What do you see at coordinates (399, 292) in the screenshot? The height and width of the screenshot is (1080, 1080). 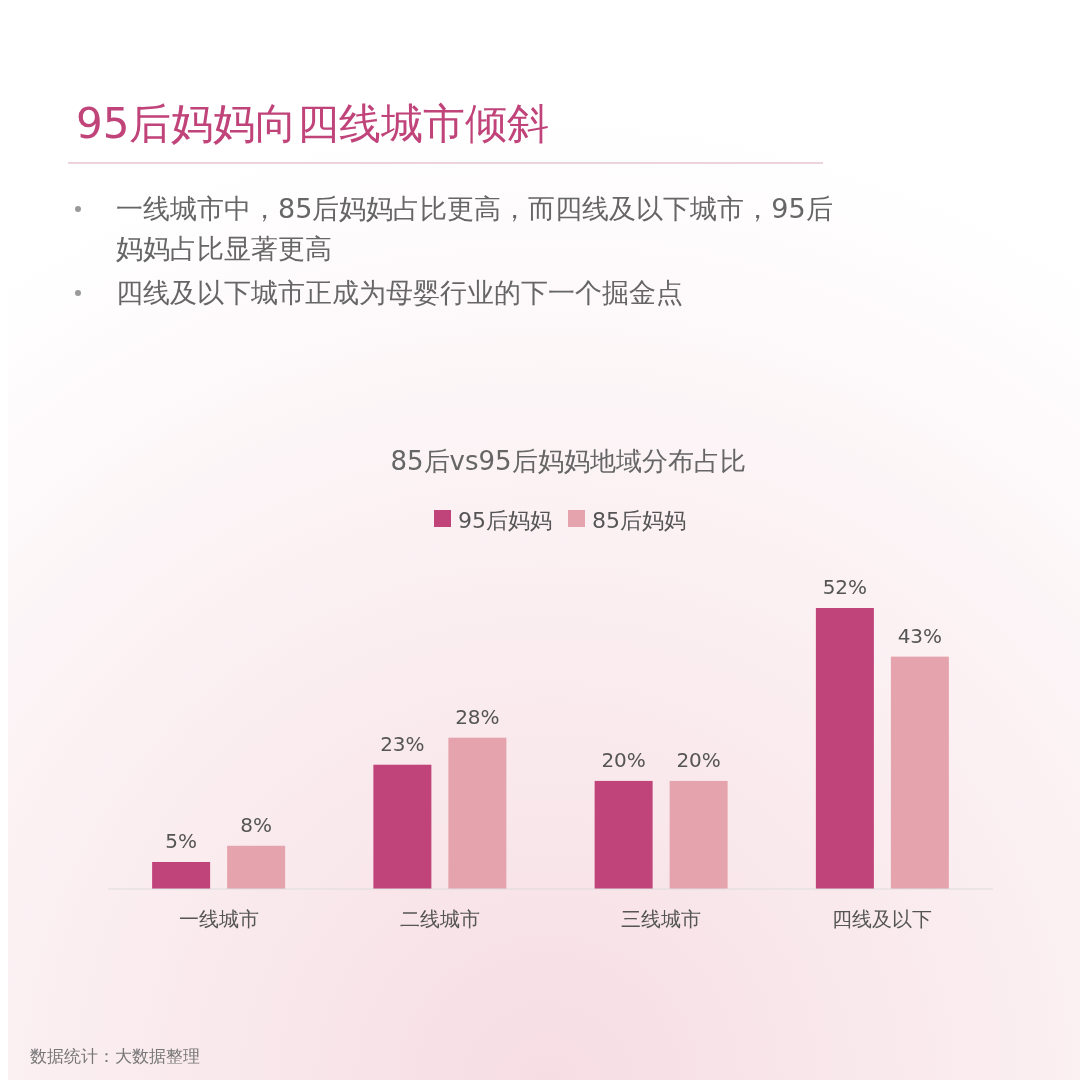 I see `text: 四线及以下城市正成为母婴行业的下一个掘金点` at bounding box center [399, 292].